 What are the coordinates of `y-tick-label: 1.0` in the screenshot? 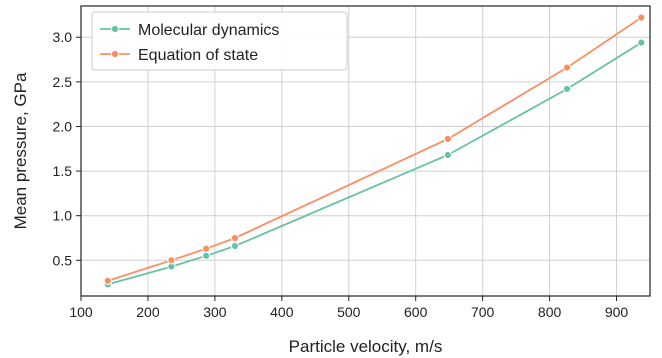 It's located at (63, 216).